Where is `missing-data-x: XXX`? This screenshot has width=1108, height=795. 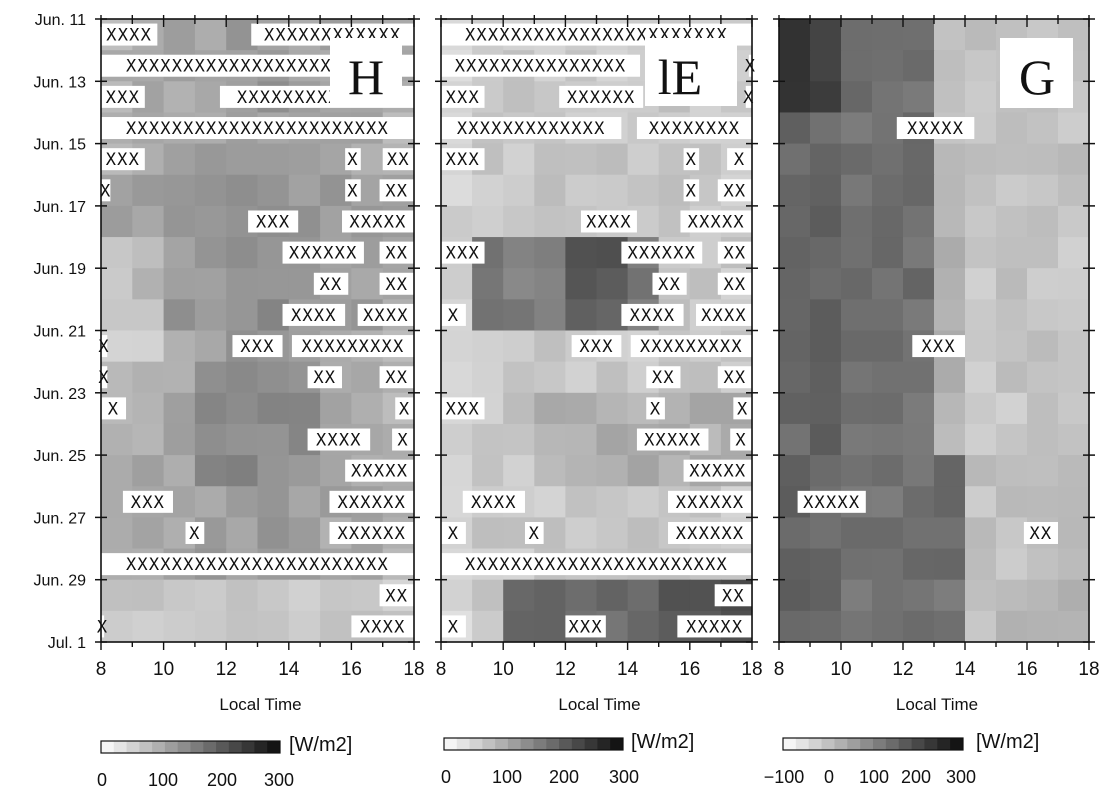 missing-data-x: XXX is located at coordinates (463, 160).